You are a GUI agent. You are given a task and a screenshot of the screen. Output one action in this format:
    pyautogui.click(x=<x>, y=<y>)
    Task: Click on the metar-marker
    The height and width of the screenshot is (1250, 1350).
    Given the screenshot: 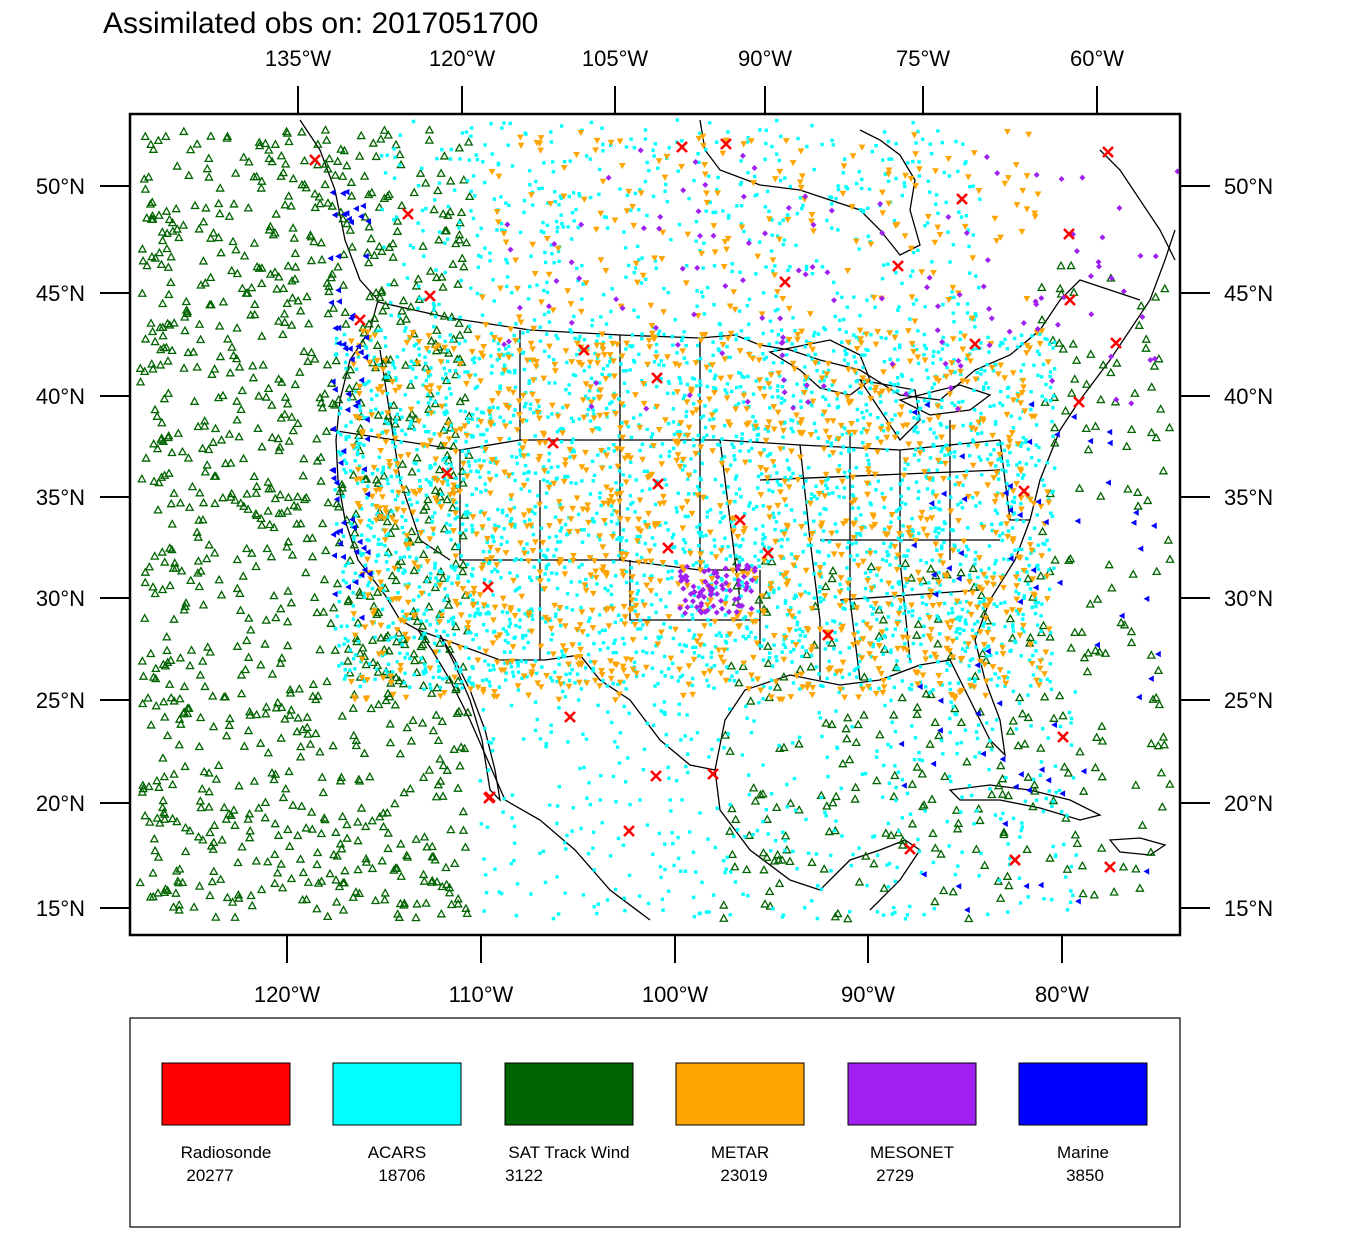 What is the action you would take?
    pyautogui.click(x=544, y=378)
    